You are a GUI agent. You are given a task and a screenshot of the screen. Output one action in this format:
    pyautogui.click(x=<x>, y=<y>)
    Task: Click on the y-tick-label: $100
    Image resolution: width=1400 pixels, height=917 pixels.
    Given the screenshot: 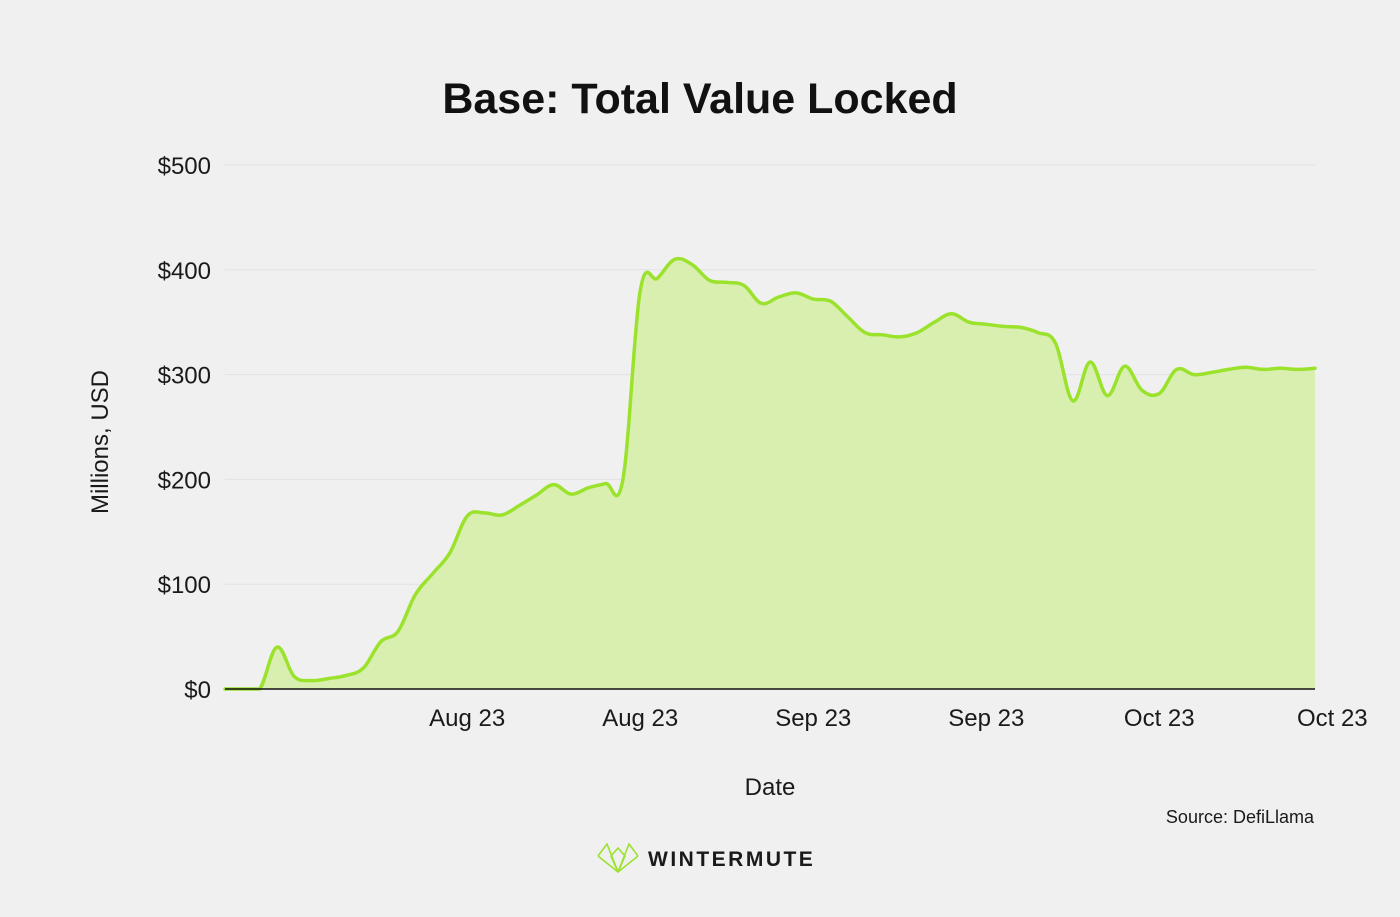 What is the action you would take?
    pyautogui.click(x=184, y=585)
    